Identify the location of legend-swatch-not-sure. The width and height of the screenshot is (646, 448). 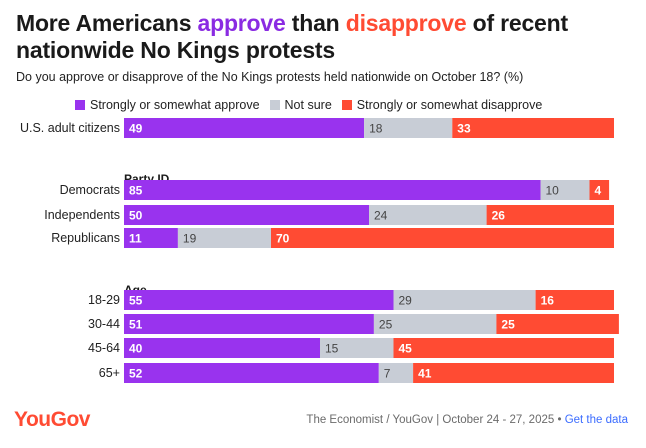
(274, 105).